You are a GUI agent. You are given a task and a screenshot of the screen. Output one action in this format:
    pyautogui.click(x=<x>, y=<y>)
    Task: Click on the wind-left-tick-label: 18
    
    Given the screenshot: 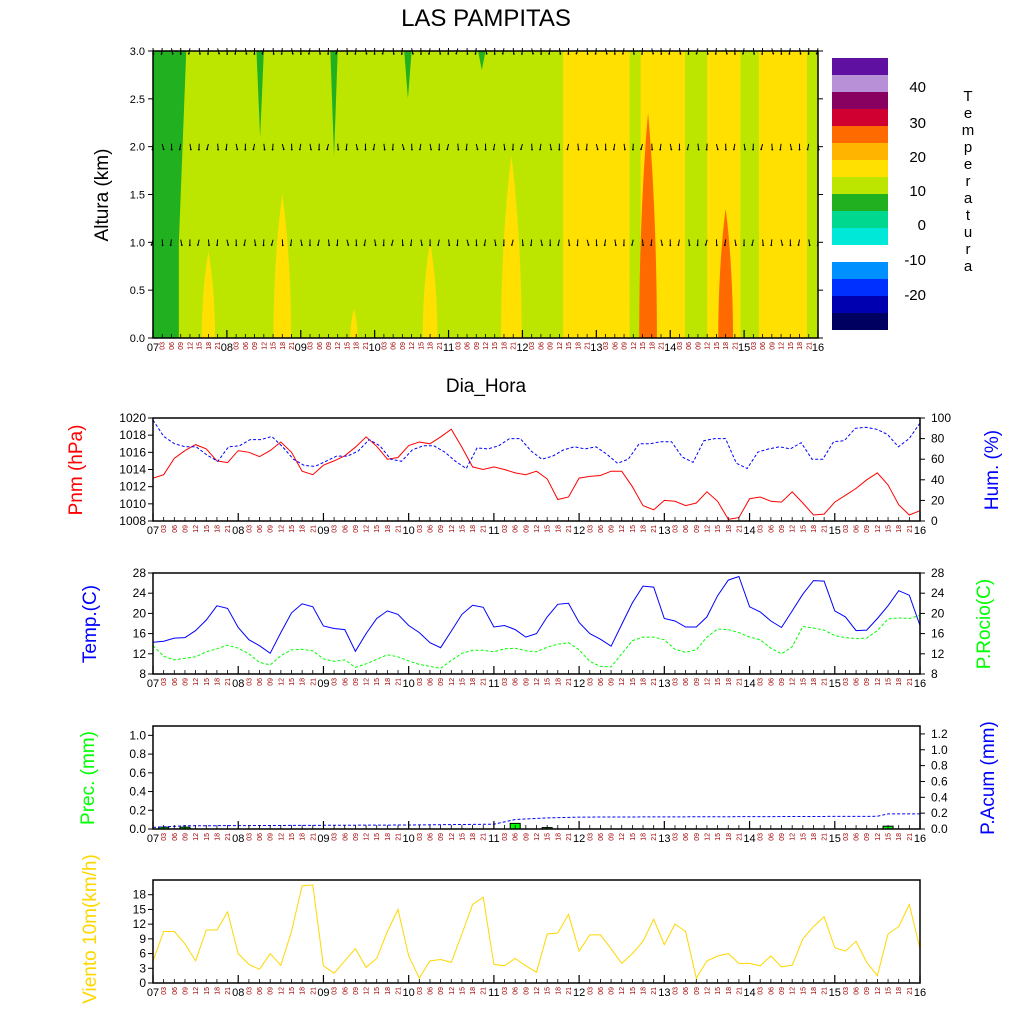 What is the action you would take?
    pyautogui.click(x=140, y=895)
    